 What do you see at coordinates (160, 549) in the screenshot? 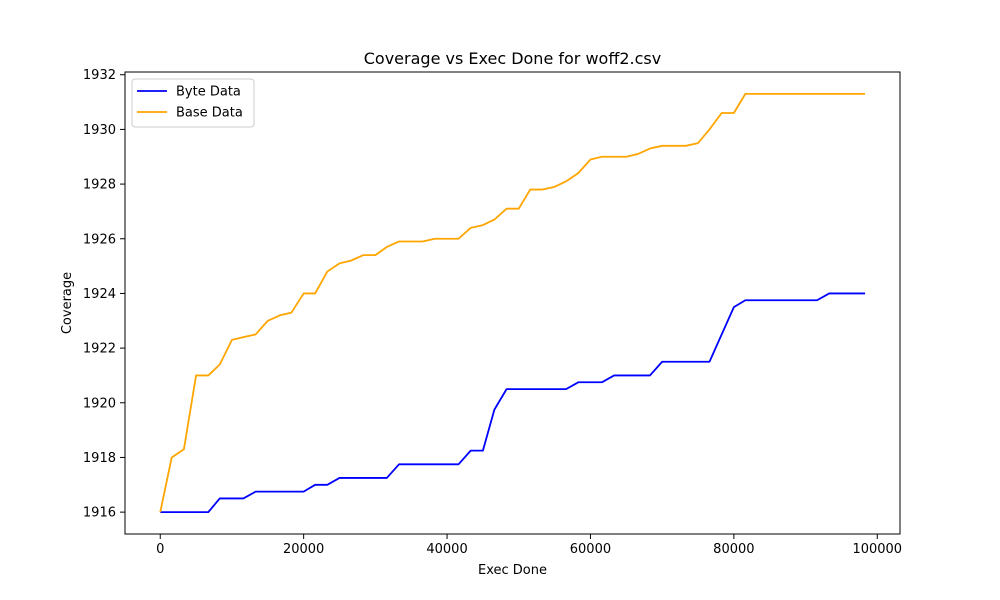
I see `x-tick-label: 0` at bounding box center [160, 549].